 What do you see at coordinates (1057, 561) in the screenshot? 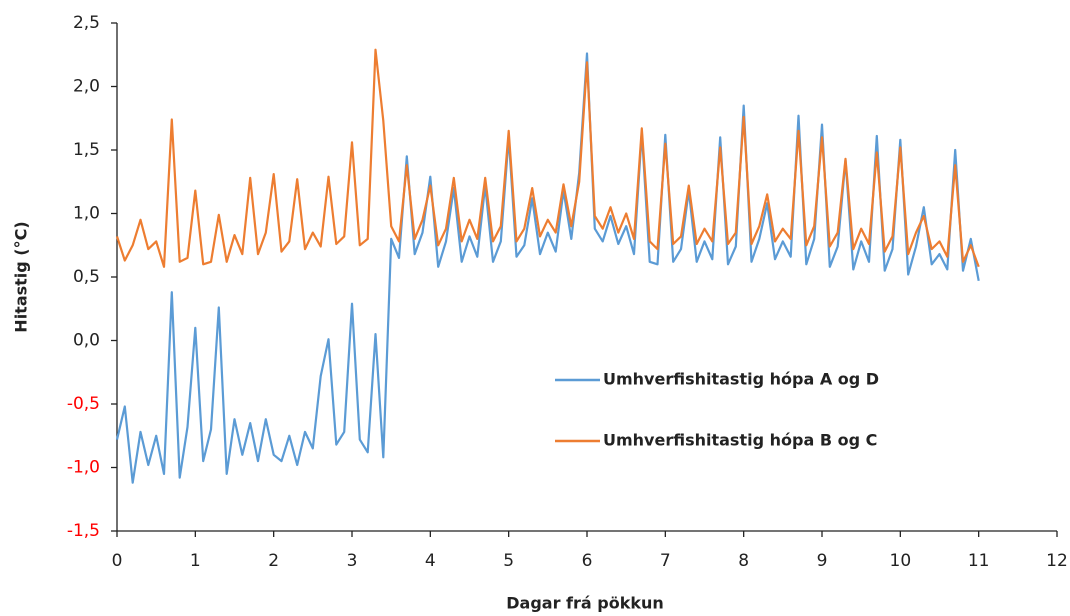
I see `x-tick-label: 12` at bounding box center [1057, 561].